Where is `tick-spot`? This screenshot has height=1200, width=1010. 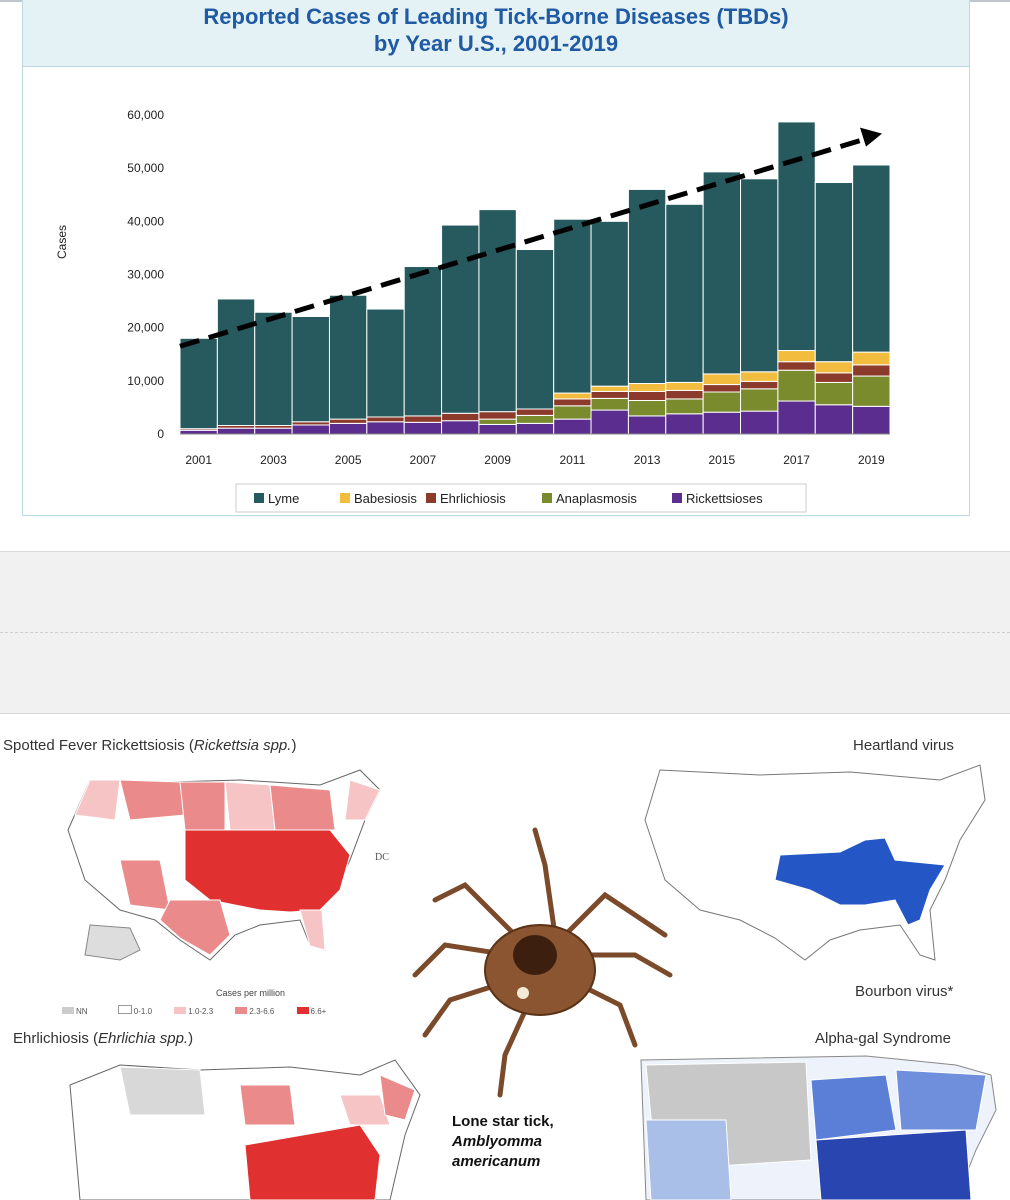 tick-spot is located at coordinates (523, 993).